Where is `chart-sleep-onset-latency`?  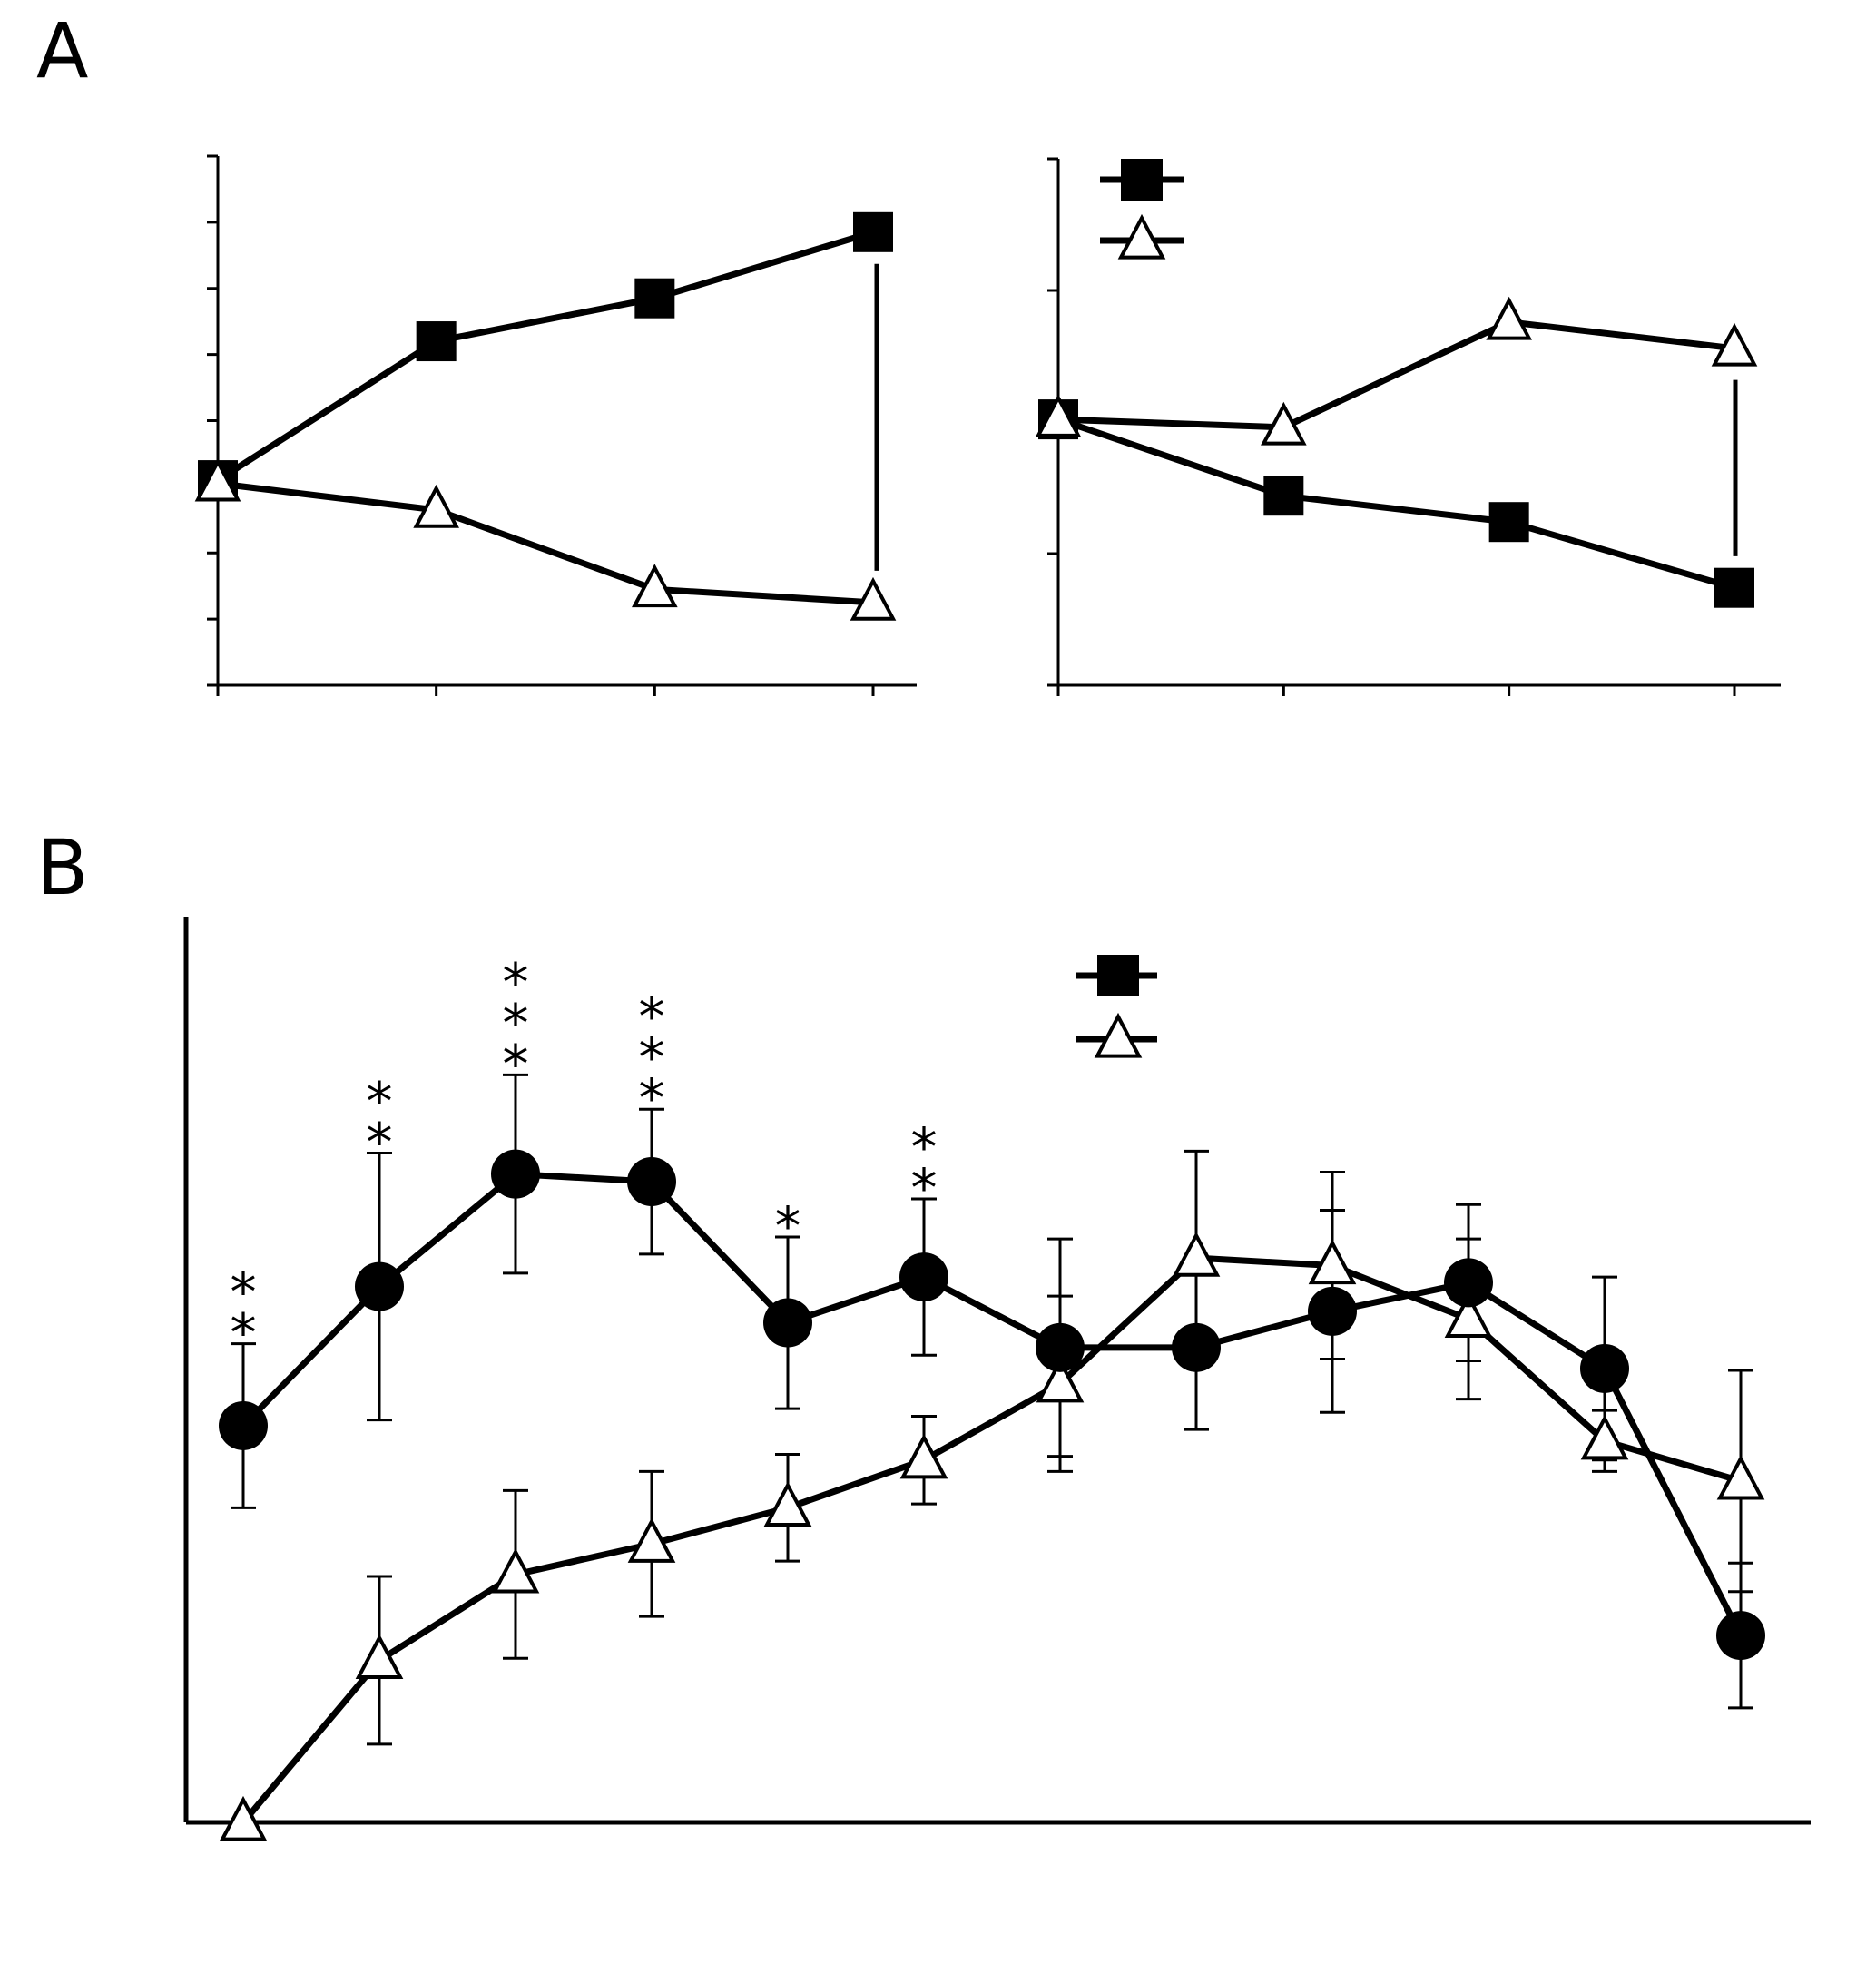 chart-sleep-onset-latency is located at coordinates (1408, 427).